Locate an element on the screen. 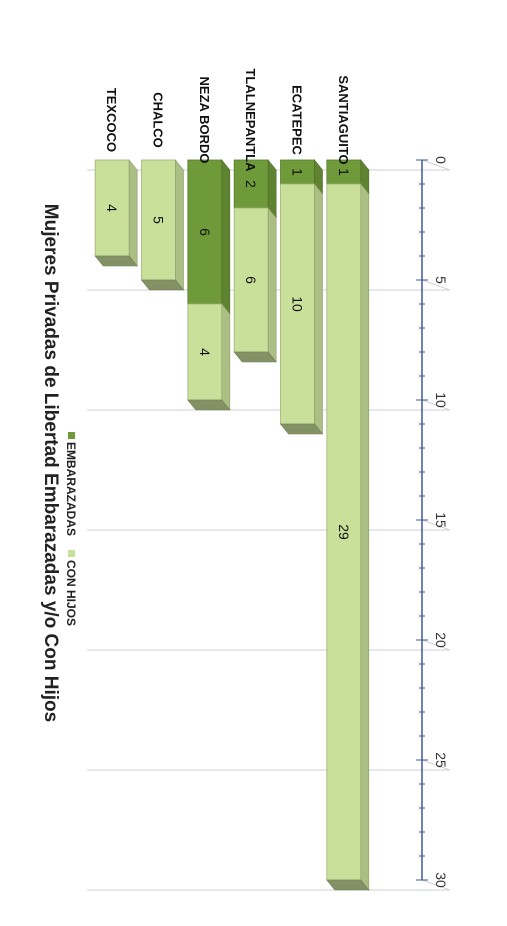 The image size is (507, 926). data-label-embarazadas: 2 is located at coordinates (251, 184).